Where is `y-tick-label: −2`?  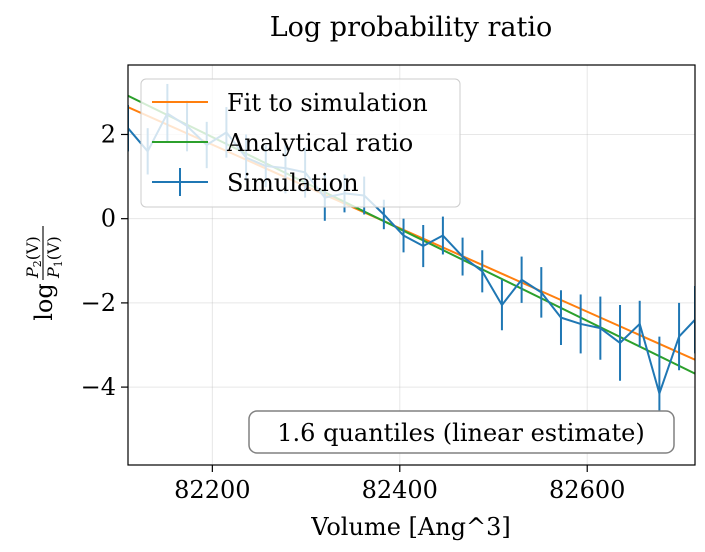 y-tick-label: −2 is located at coordinates (98, 303).